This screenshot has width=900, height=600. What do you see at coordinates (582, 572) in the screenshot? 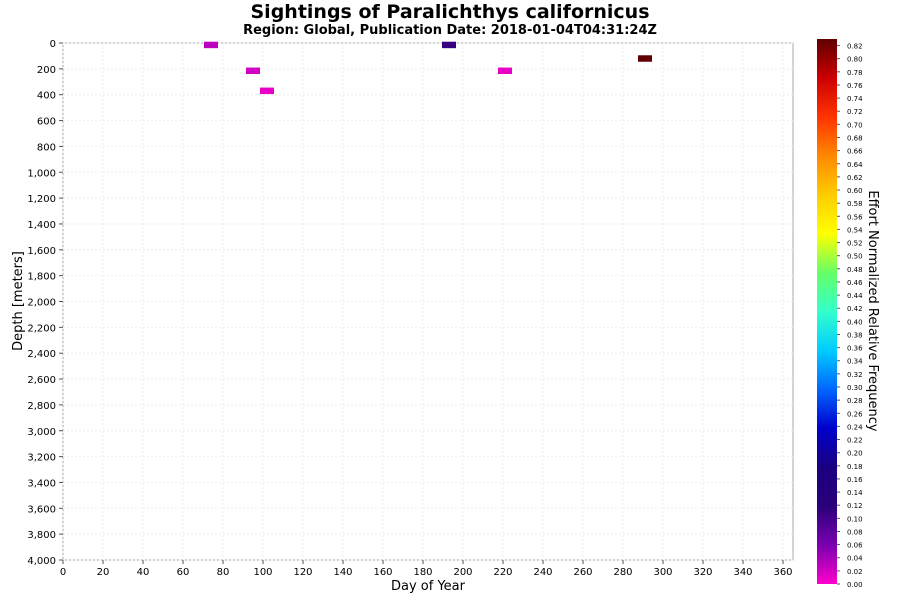
I see `x-tick-label: 260` at bounding box center [582, 572].